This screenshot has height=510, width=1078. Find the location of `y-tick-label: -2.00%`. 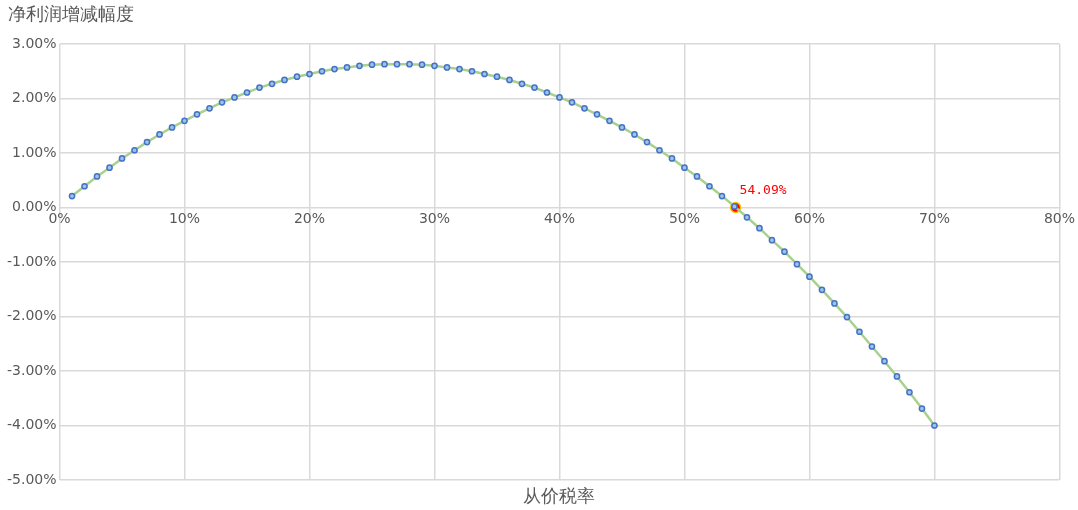

y-tick-label: -2.00% is located at coordinates (32, 315).